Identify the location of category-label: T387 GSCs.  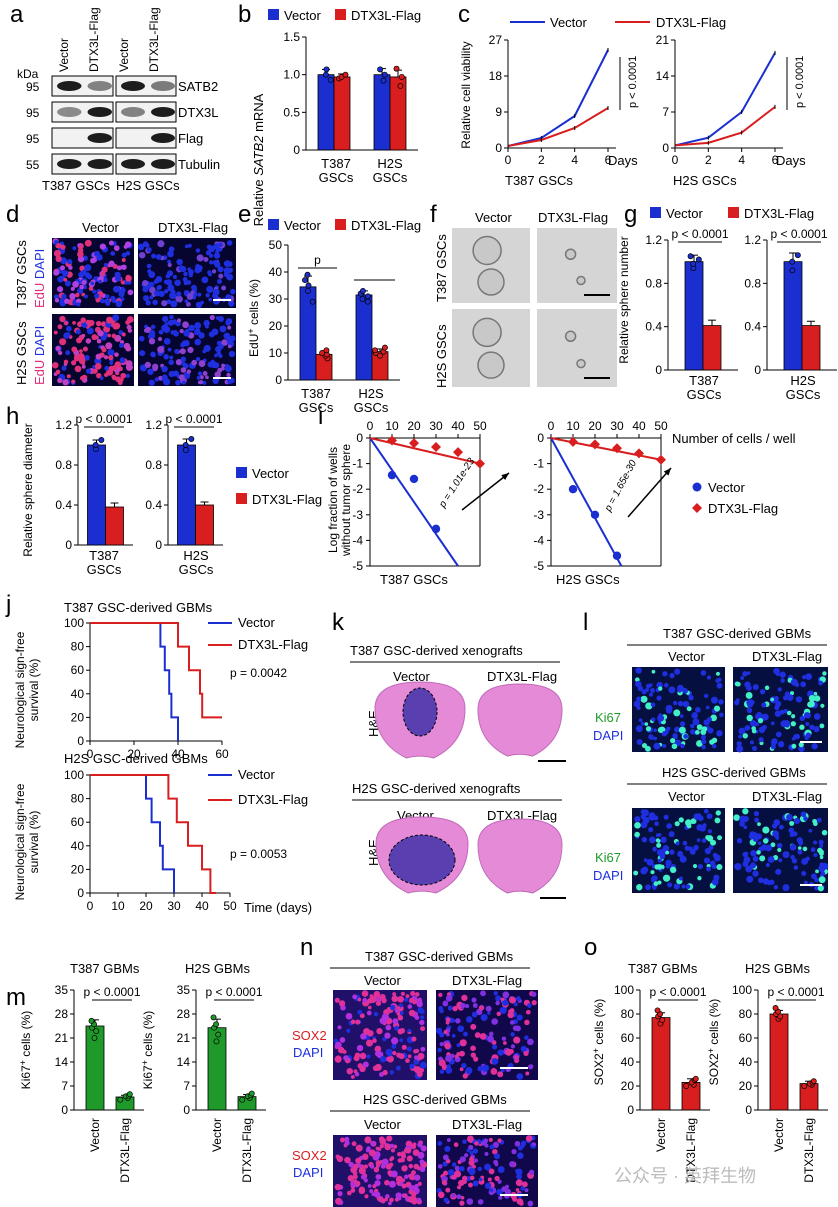
(336, 170).